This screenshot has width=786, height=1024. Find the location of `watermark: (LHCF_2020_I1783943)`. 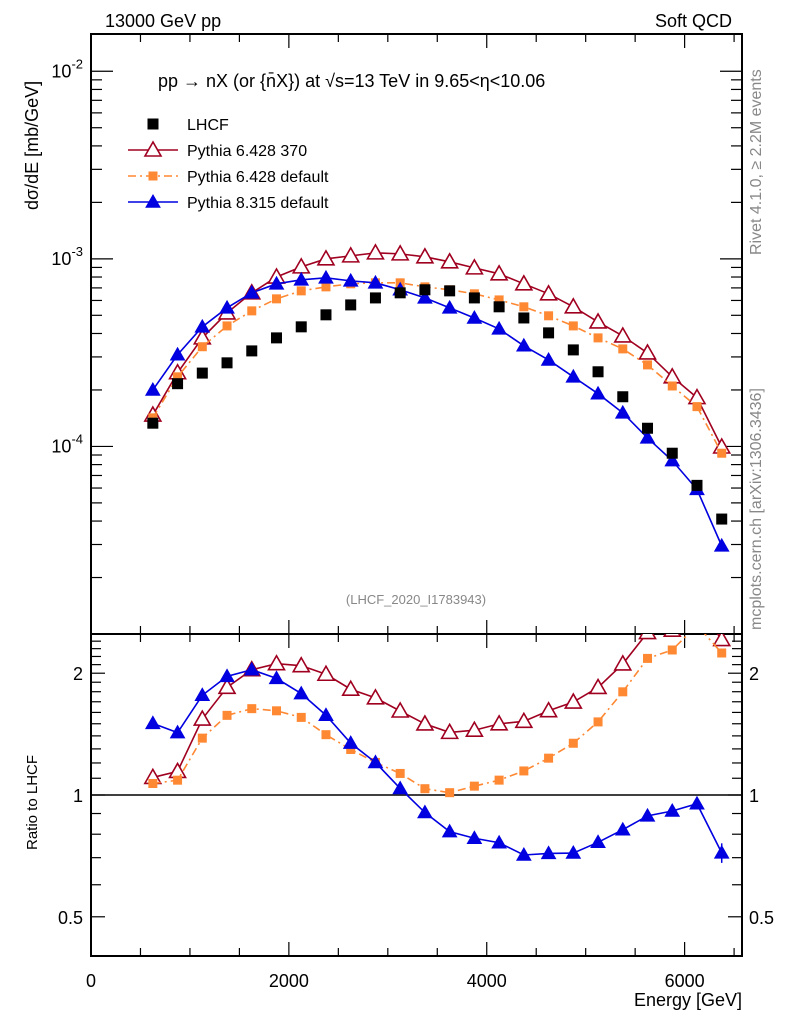

watermark: (LHCF_2020_I1783943) is located at coordinates (416, 599).